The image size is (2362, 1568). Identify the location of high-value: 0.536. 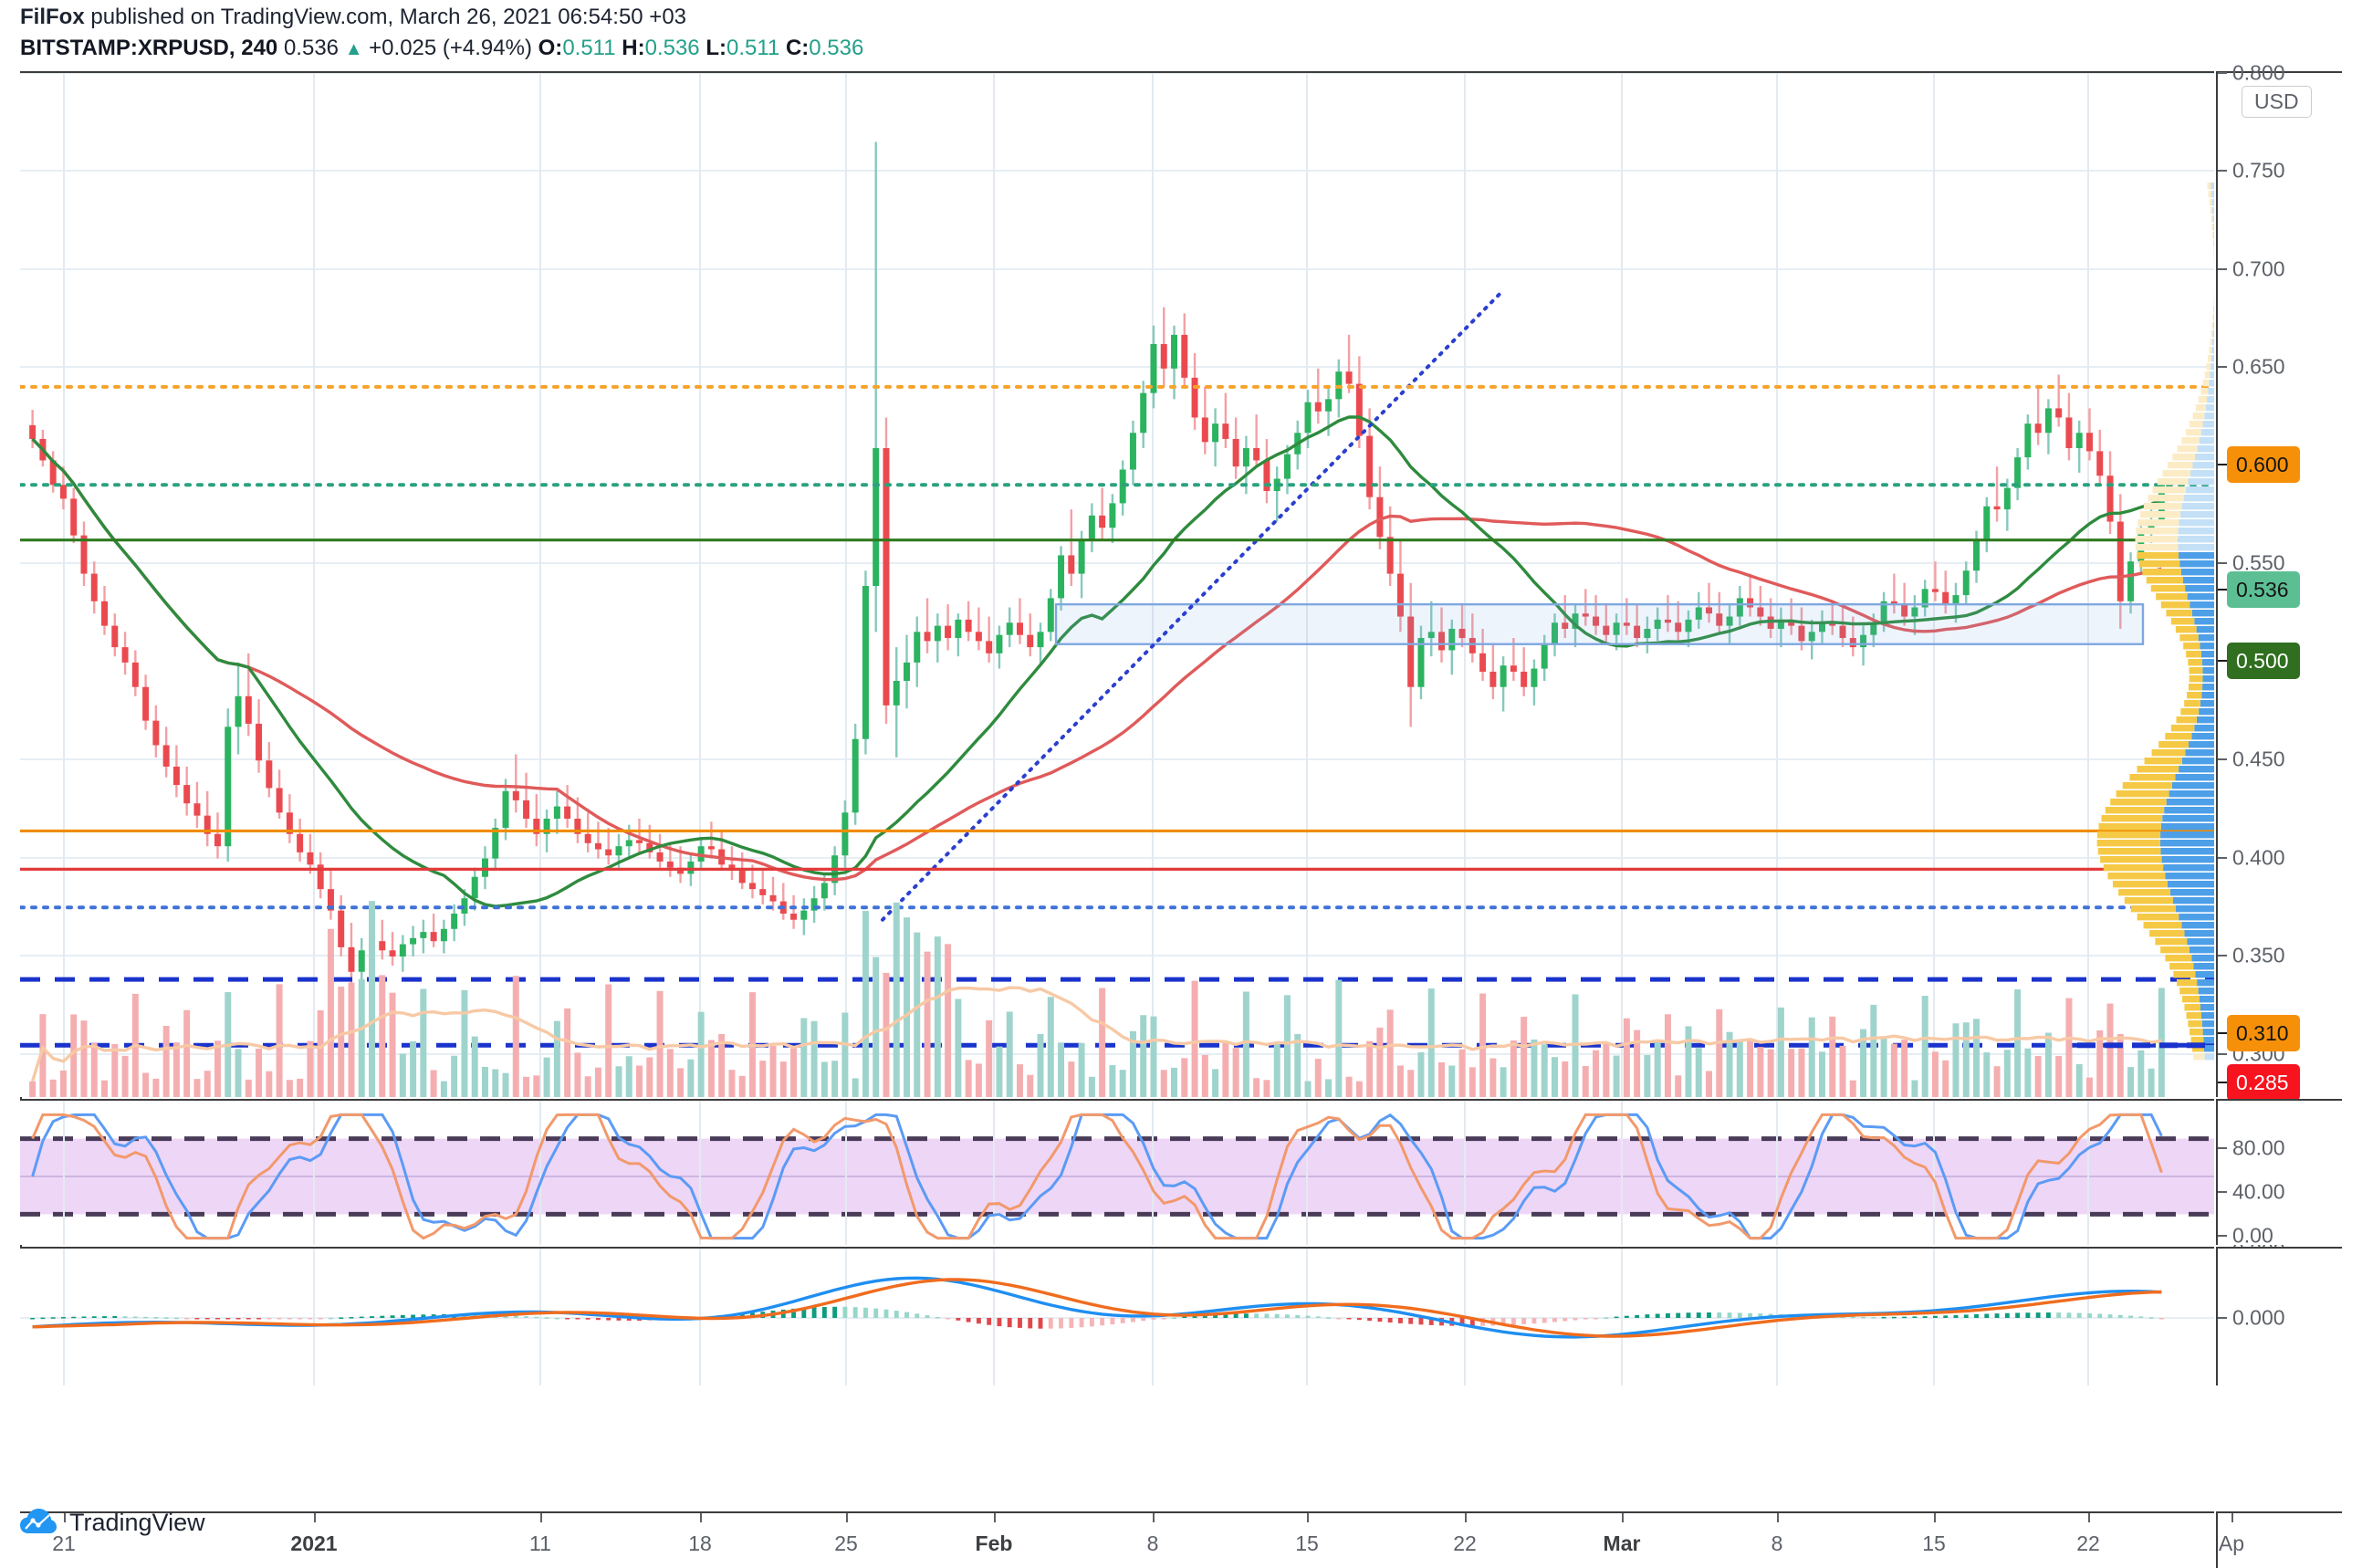
(672, 48).